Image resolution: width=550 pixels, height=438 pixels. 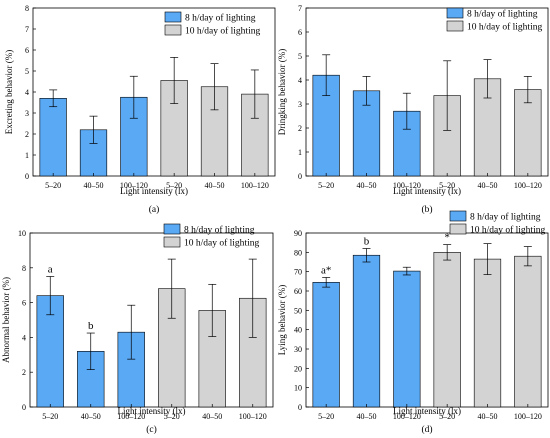 I want to click on y-tick-label: 50, so click(x=298, y=310).